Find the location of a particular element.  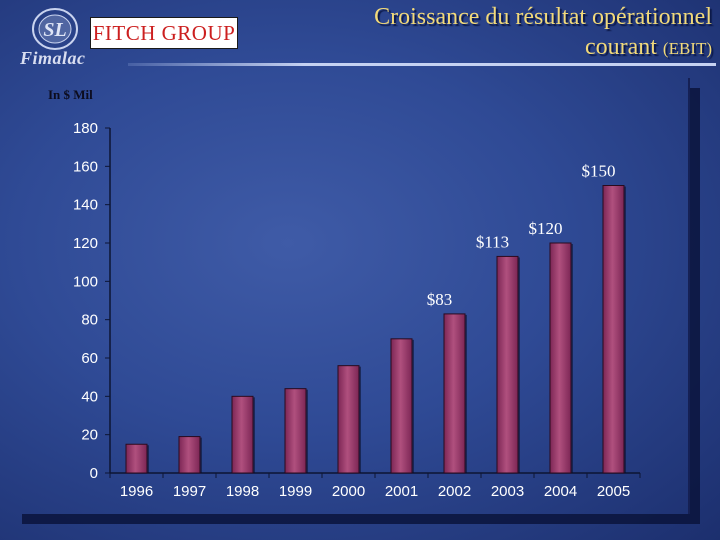

x-tick-label: 2004 is located at coordinates (560, 491).